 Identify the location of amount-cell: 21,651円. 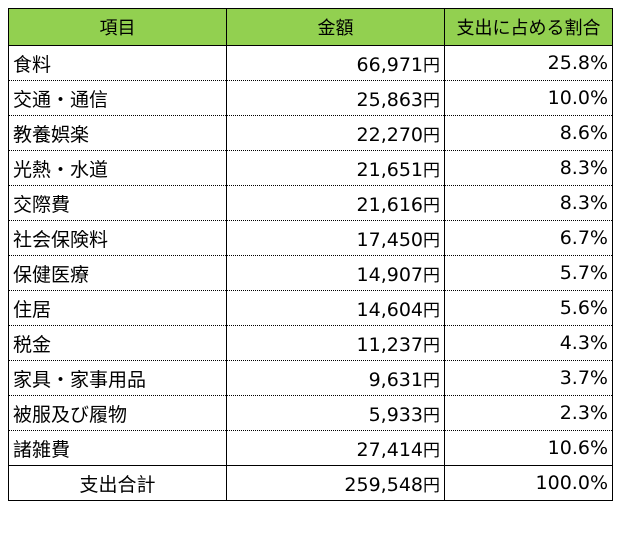
(335, 168).